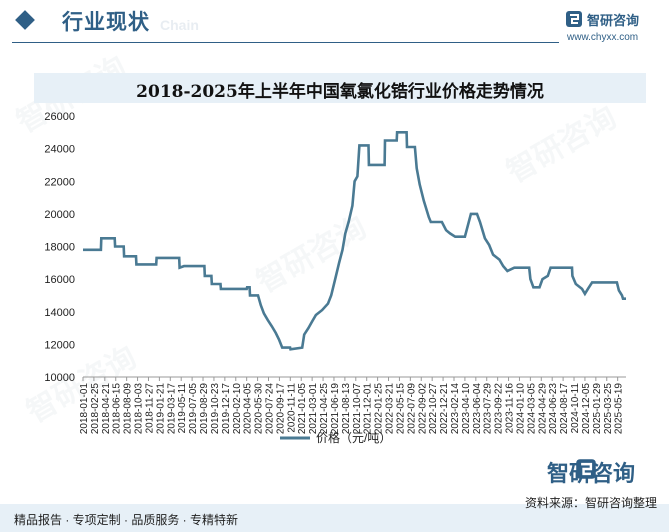 This screenshot has width=669, height=532. What do you see at coordinates (59, 280) in the screenshot?
I see `y-tick-label: 16000` at bounding box center [59, 280].